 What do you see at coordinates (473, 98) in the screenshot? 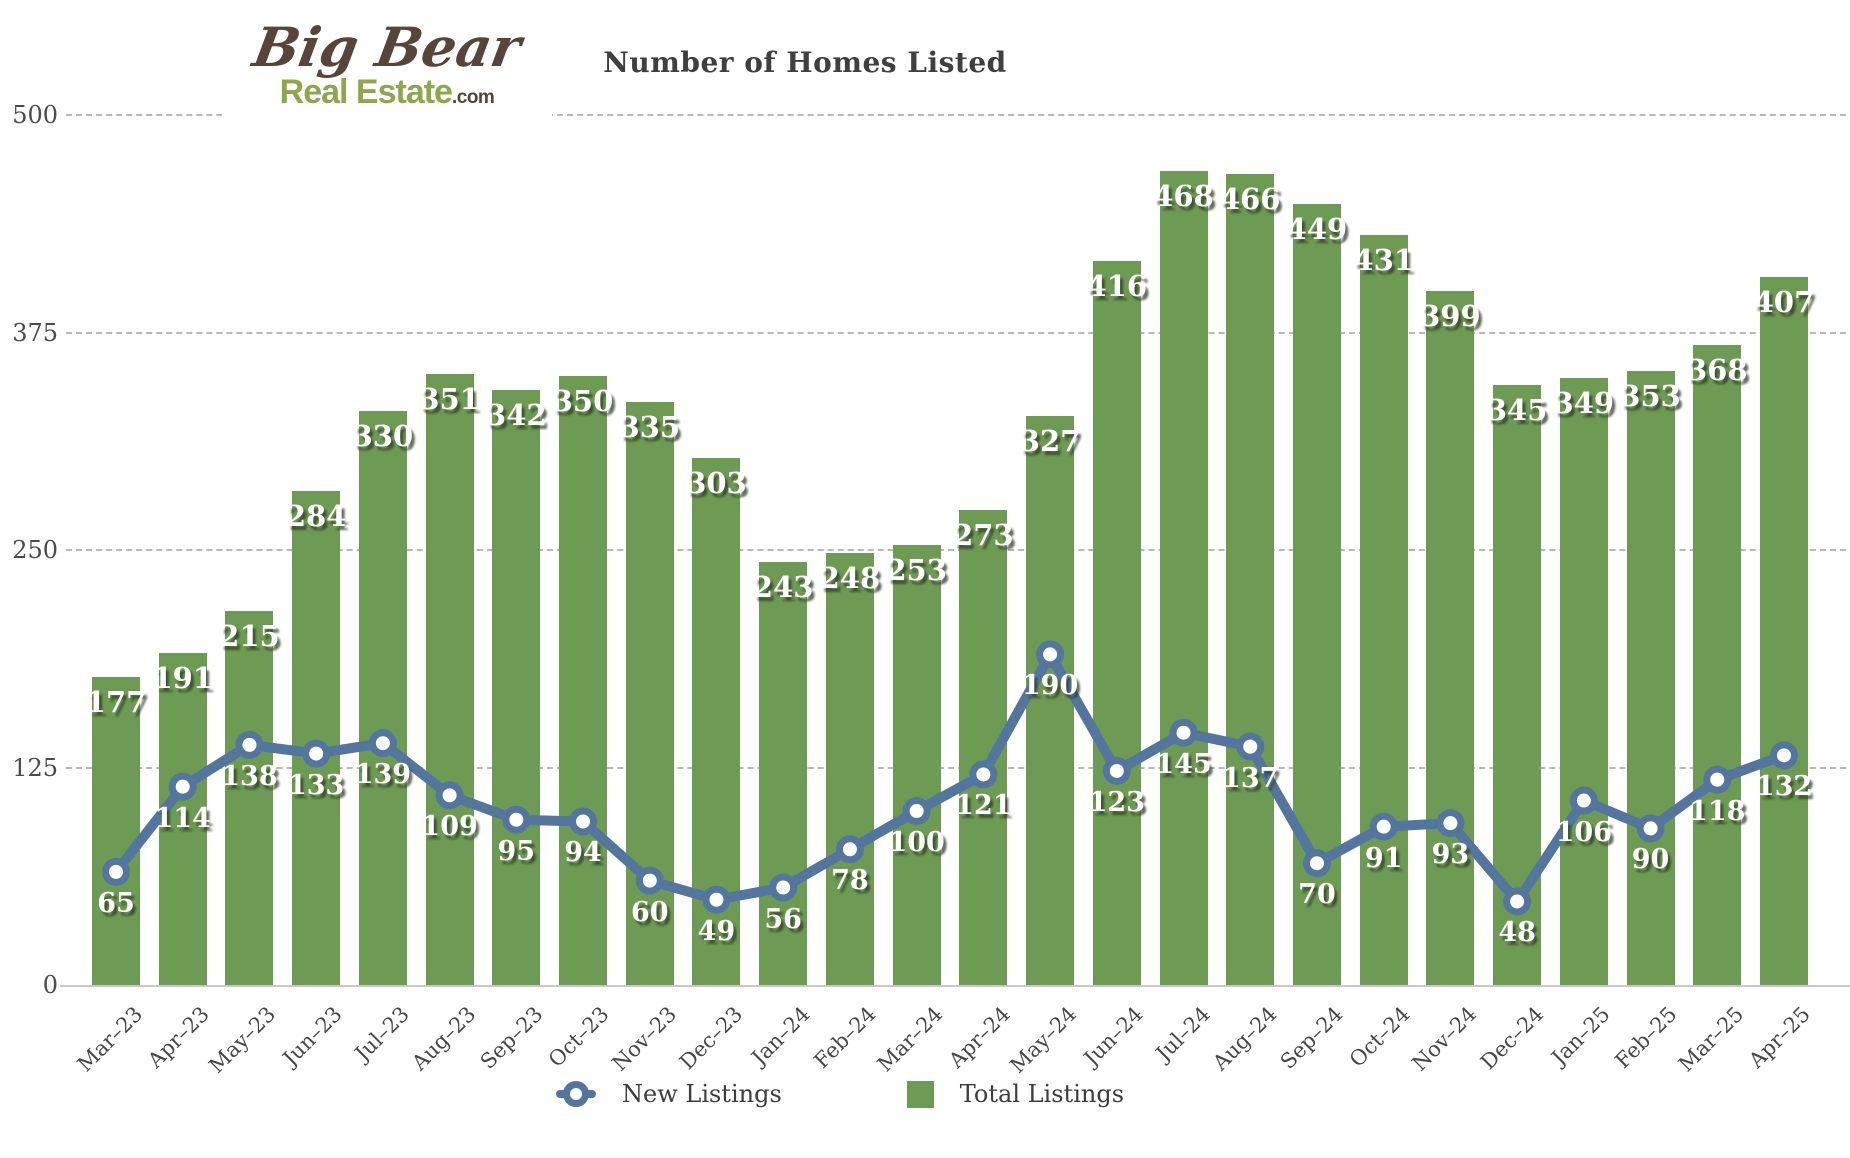
I see `logo-dotcom-text: .com` at bounding box center [473, 98].